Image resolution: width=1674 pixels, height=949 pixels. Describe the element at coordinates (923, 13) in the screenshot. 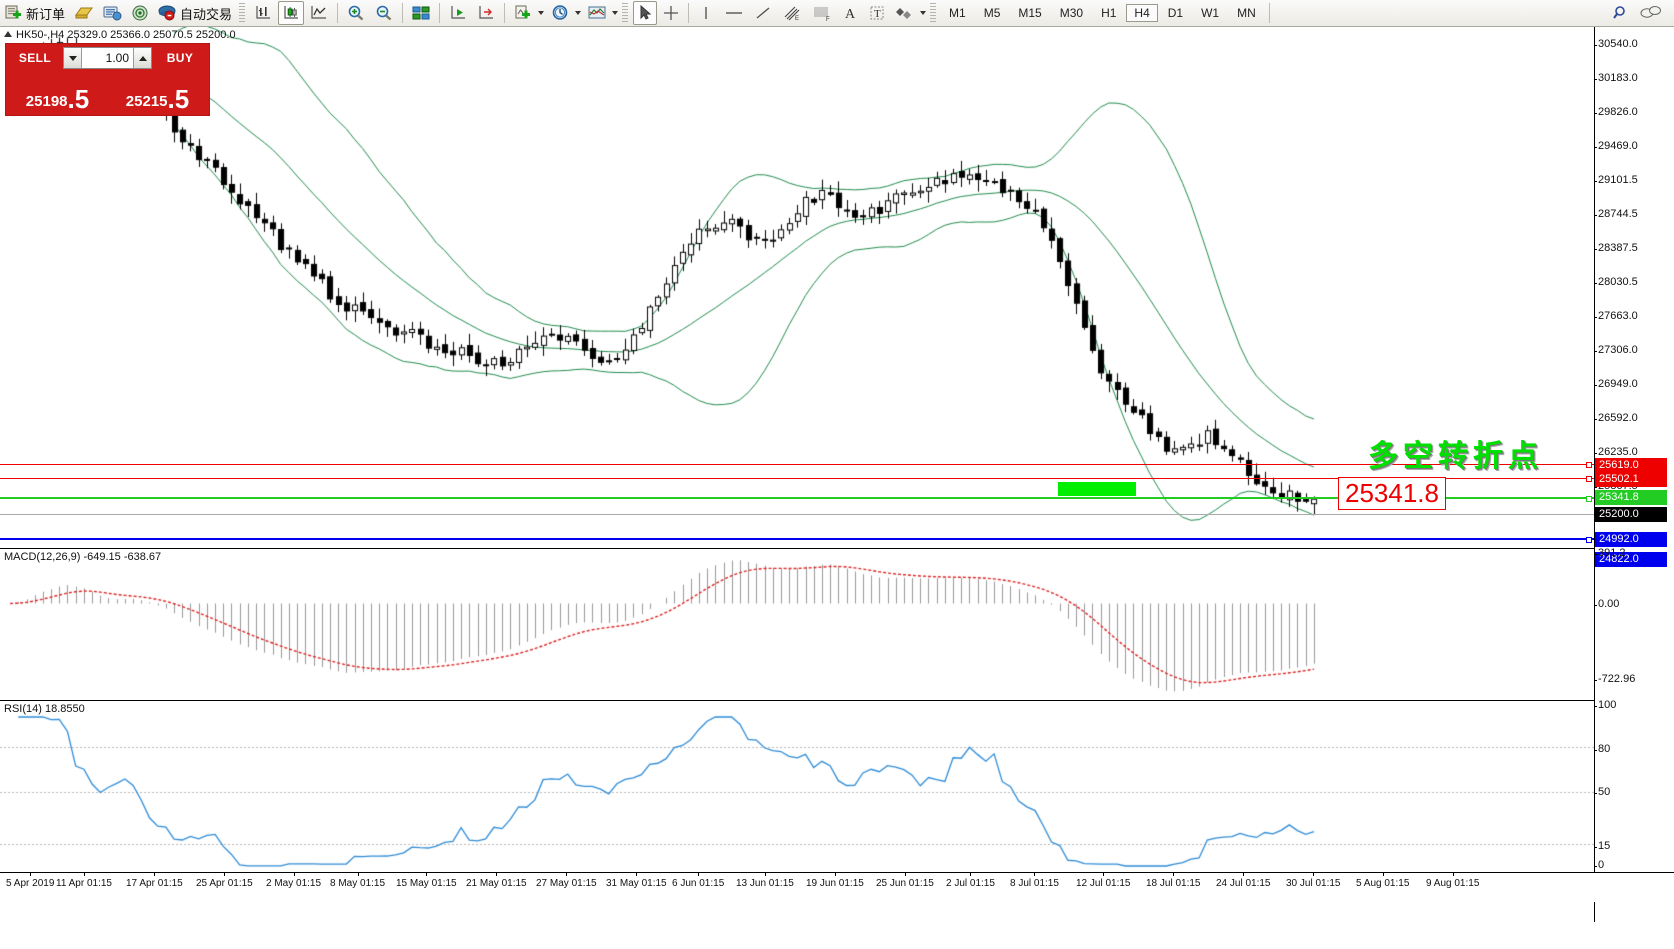

I see `shapes-dropdown-arrow` at that location.